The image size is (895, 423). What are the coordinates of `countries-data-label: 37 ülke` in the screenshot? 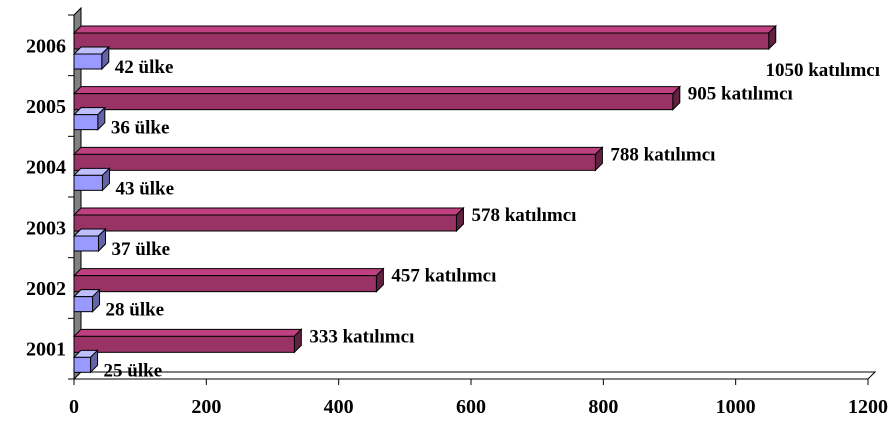 It's located at (140, 249).